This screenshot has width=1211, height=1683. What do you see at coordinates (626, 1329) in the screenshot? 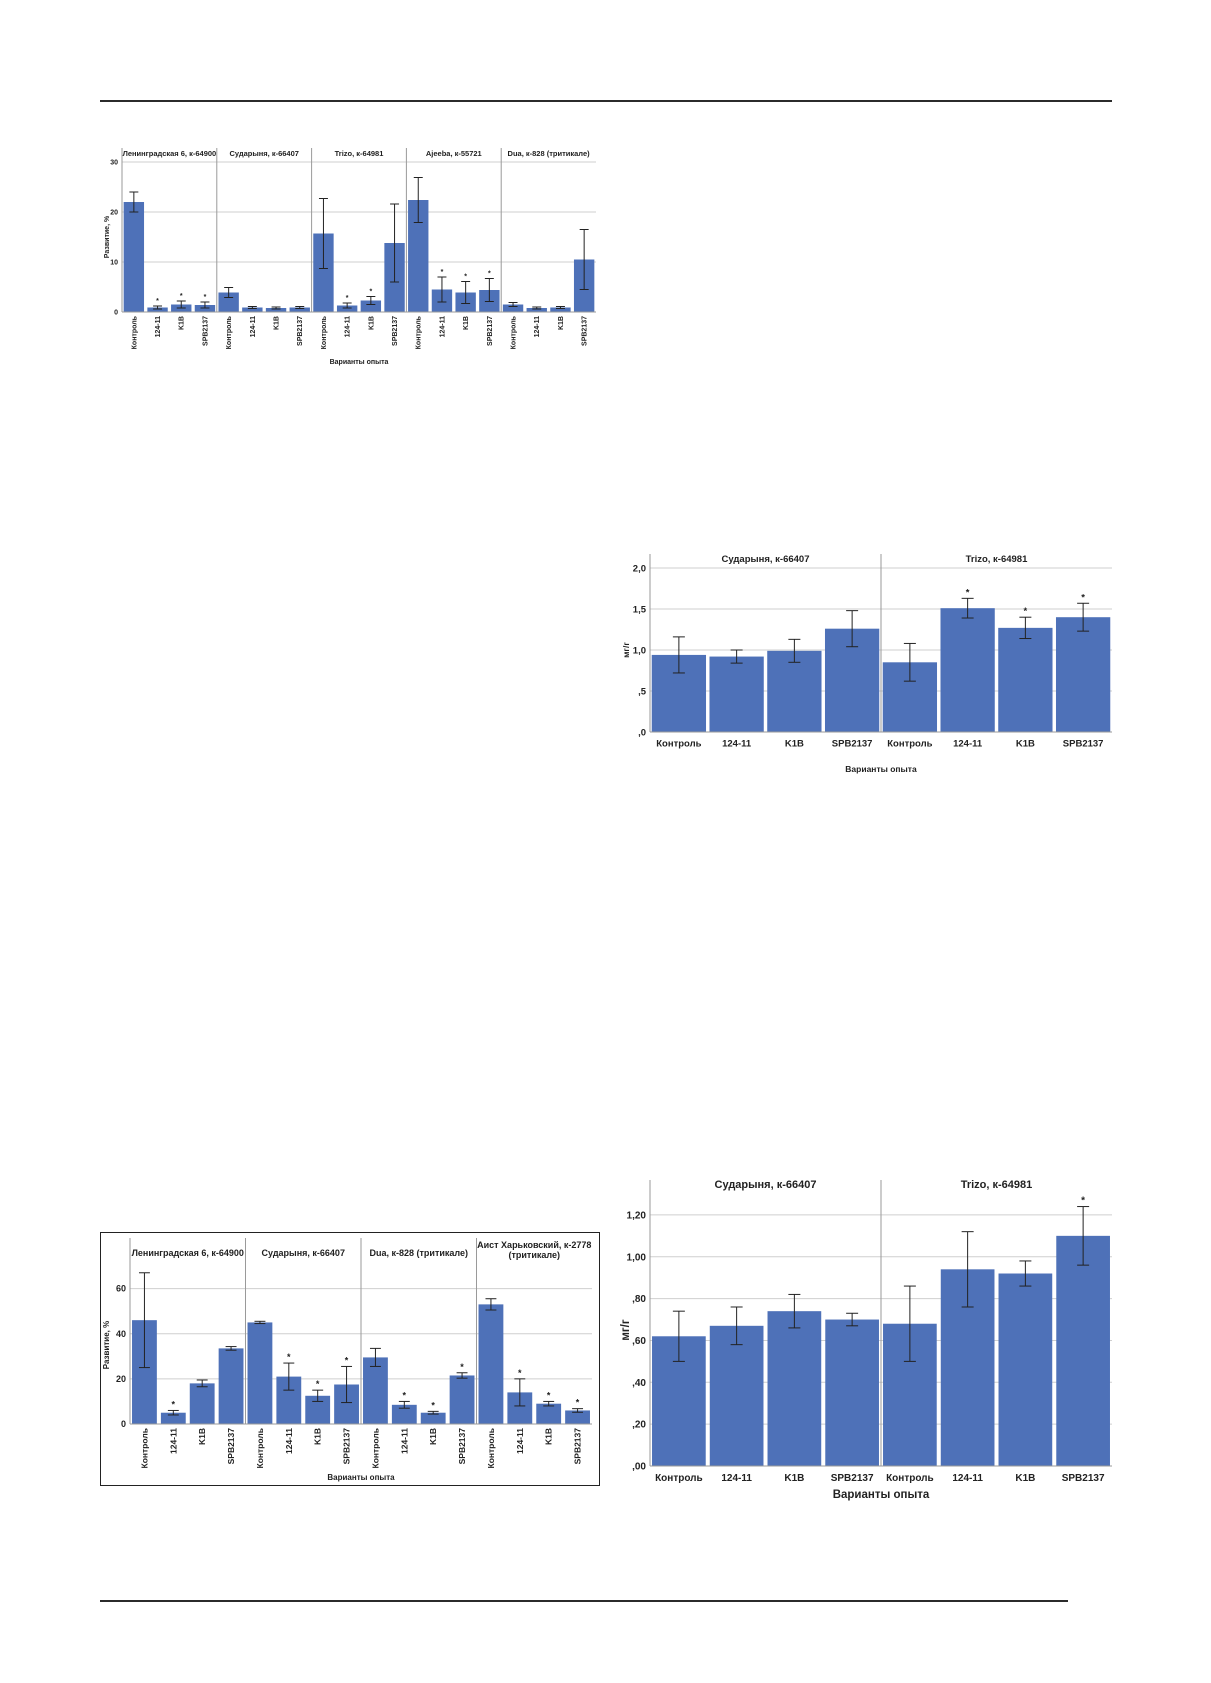
I see `y-axis-label: мг/г` at bounding box center [626, 1329].